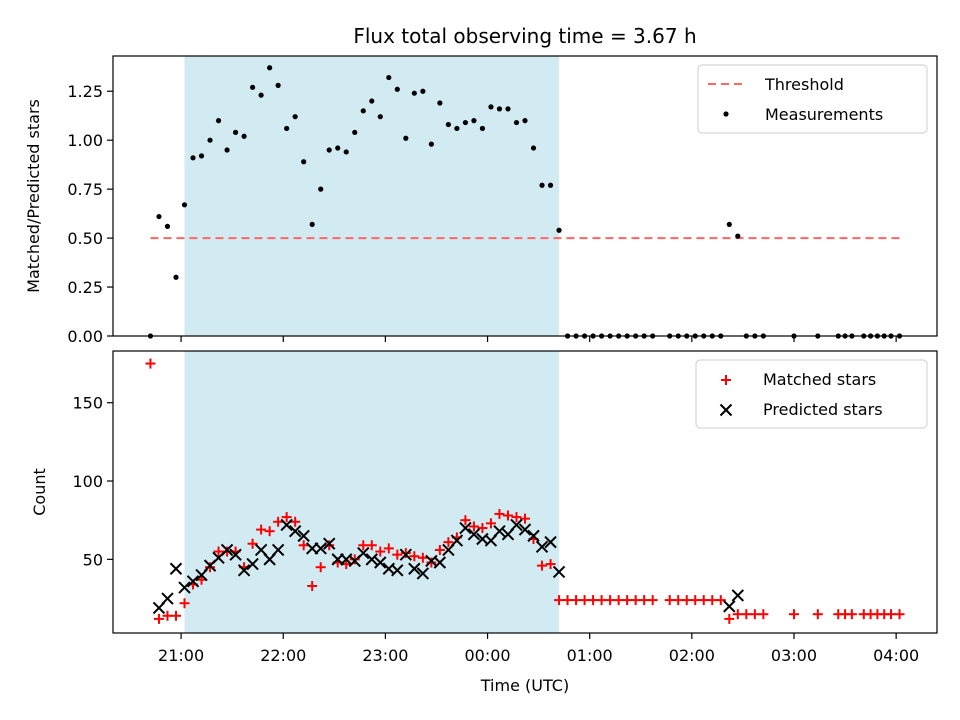 This screenshot has width=960, height=720. What do you see at coordinates (726, 380) in the screenshot?
I see `legend-matched-swatch` at bounding box center [726, 380].